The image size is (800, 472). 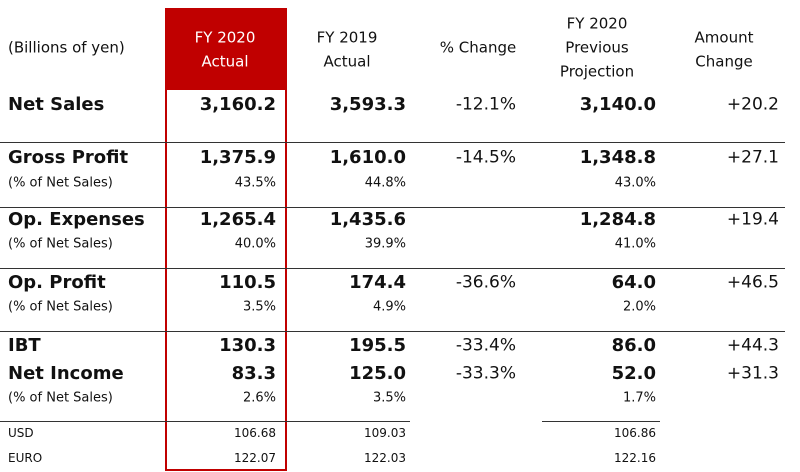 What do you see at coordinates (367, 219) in the screenshot?
I see `cell-value: 1,435.6` at bounding box center [367, 219].